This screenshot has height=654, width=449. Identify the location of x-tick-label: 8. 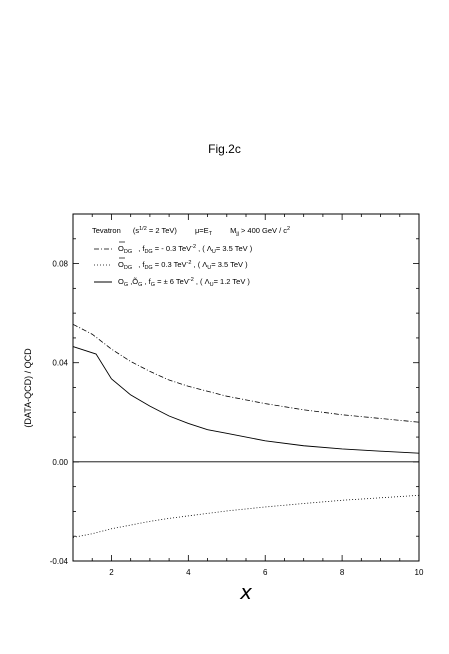
(342, 572).